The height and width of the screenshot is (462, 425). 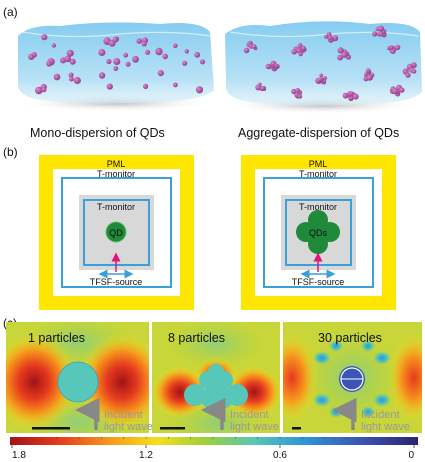 What do you see at coordinates (352, 377) in the screenshot?
I see `field-map-30-particles` at bounding box center [352, 377].